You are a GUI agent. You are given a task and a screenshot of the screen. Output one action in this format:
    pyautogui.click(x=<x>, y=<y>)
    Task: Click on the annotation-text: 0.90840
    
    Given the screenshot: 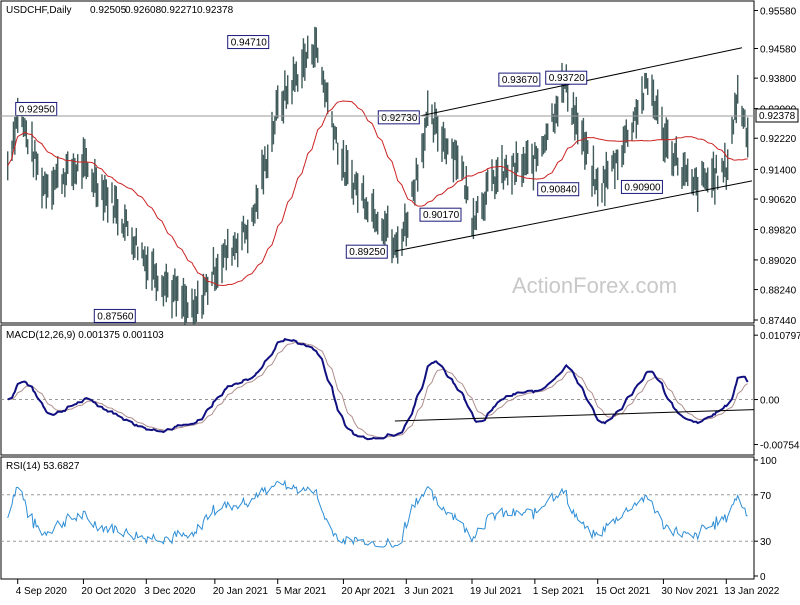 What is the action you would take?
    pyautogui.click(x=559, y=190)
    